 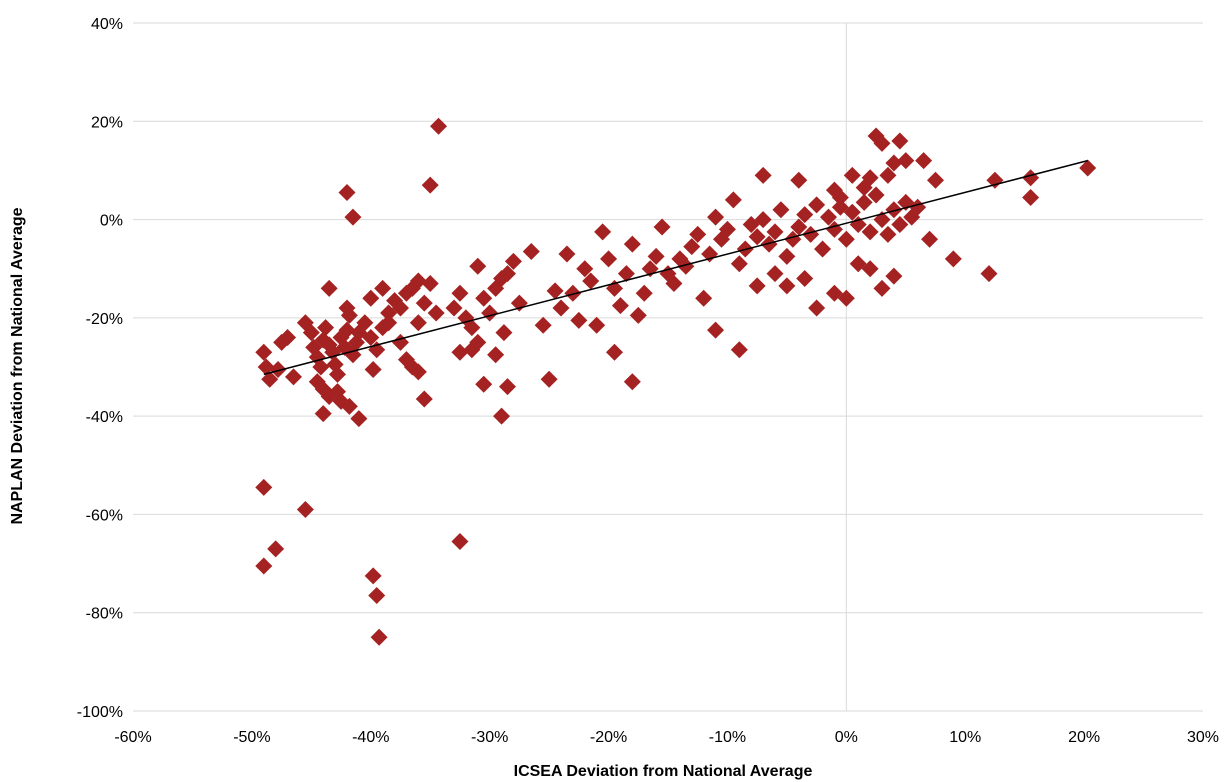 I want to click on x-tick-label: 10%, so click(x=965, y=737).